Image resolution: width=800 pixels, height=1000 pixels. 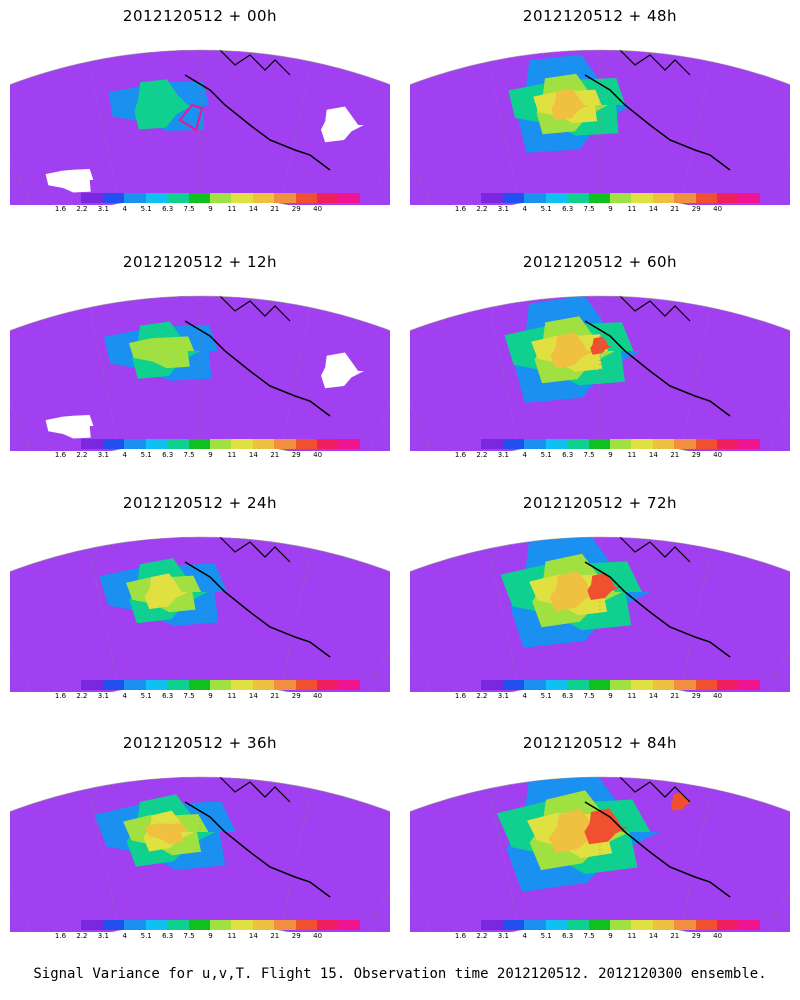 I want to click on panel-title: 2012120512 + 84h, so click(x=600, y=743).